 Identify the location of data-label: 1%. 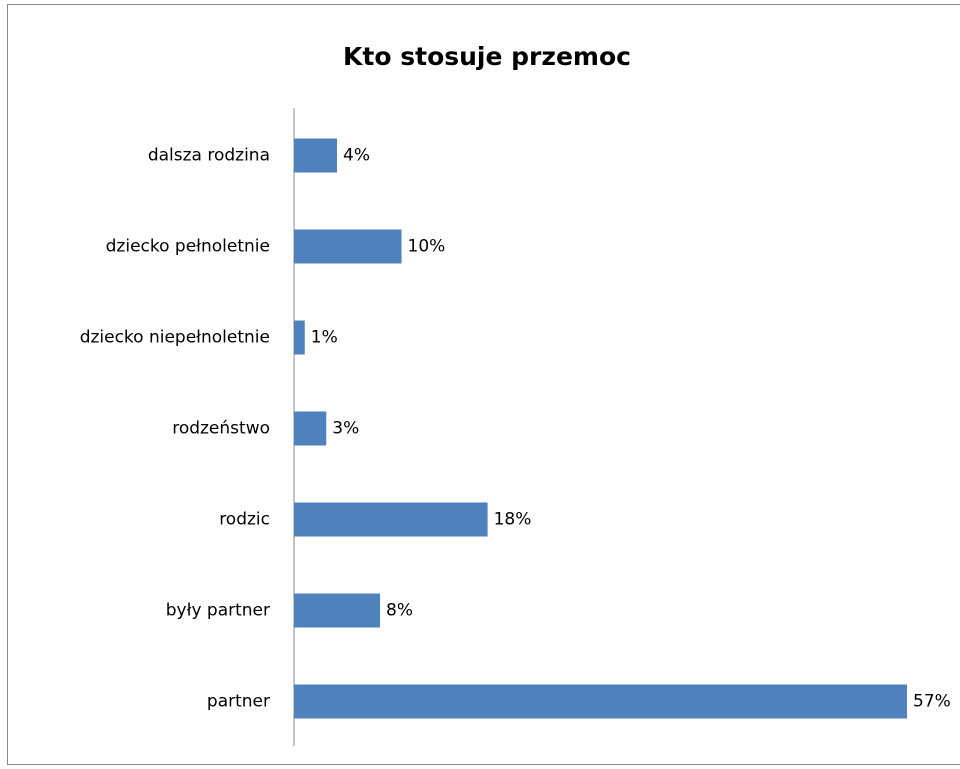
(324, 338).